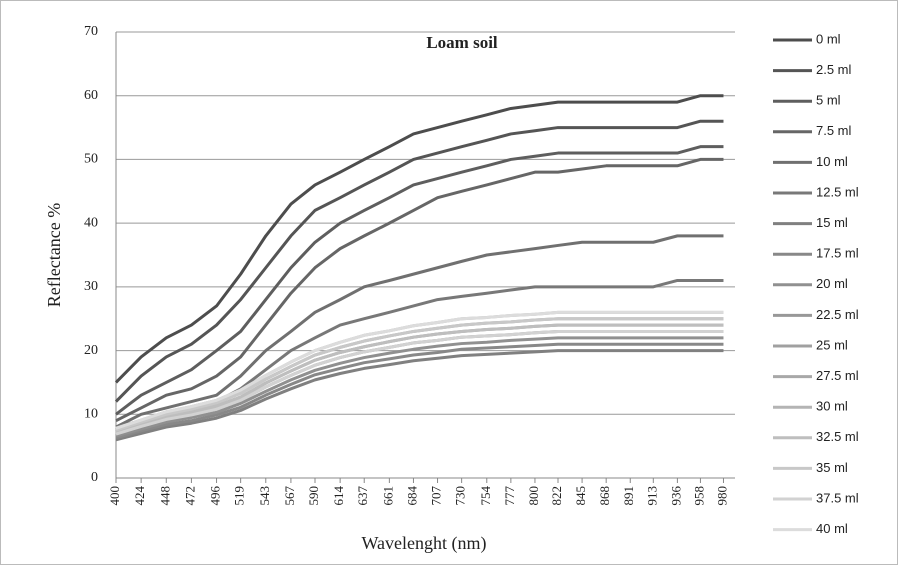 Image resolution: width=899 pixels, height=566 pixels. Describe the element at coordinates (91, 159) in the screenshot. I see `y-tick-label: 50` at that location.